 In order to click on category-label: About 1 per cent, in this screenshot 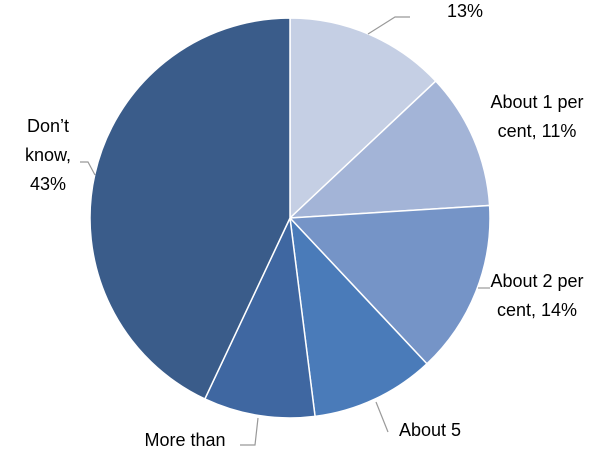, I will do `click(537, 116)`.